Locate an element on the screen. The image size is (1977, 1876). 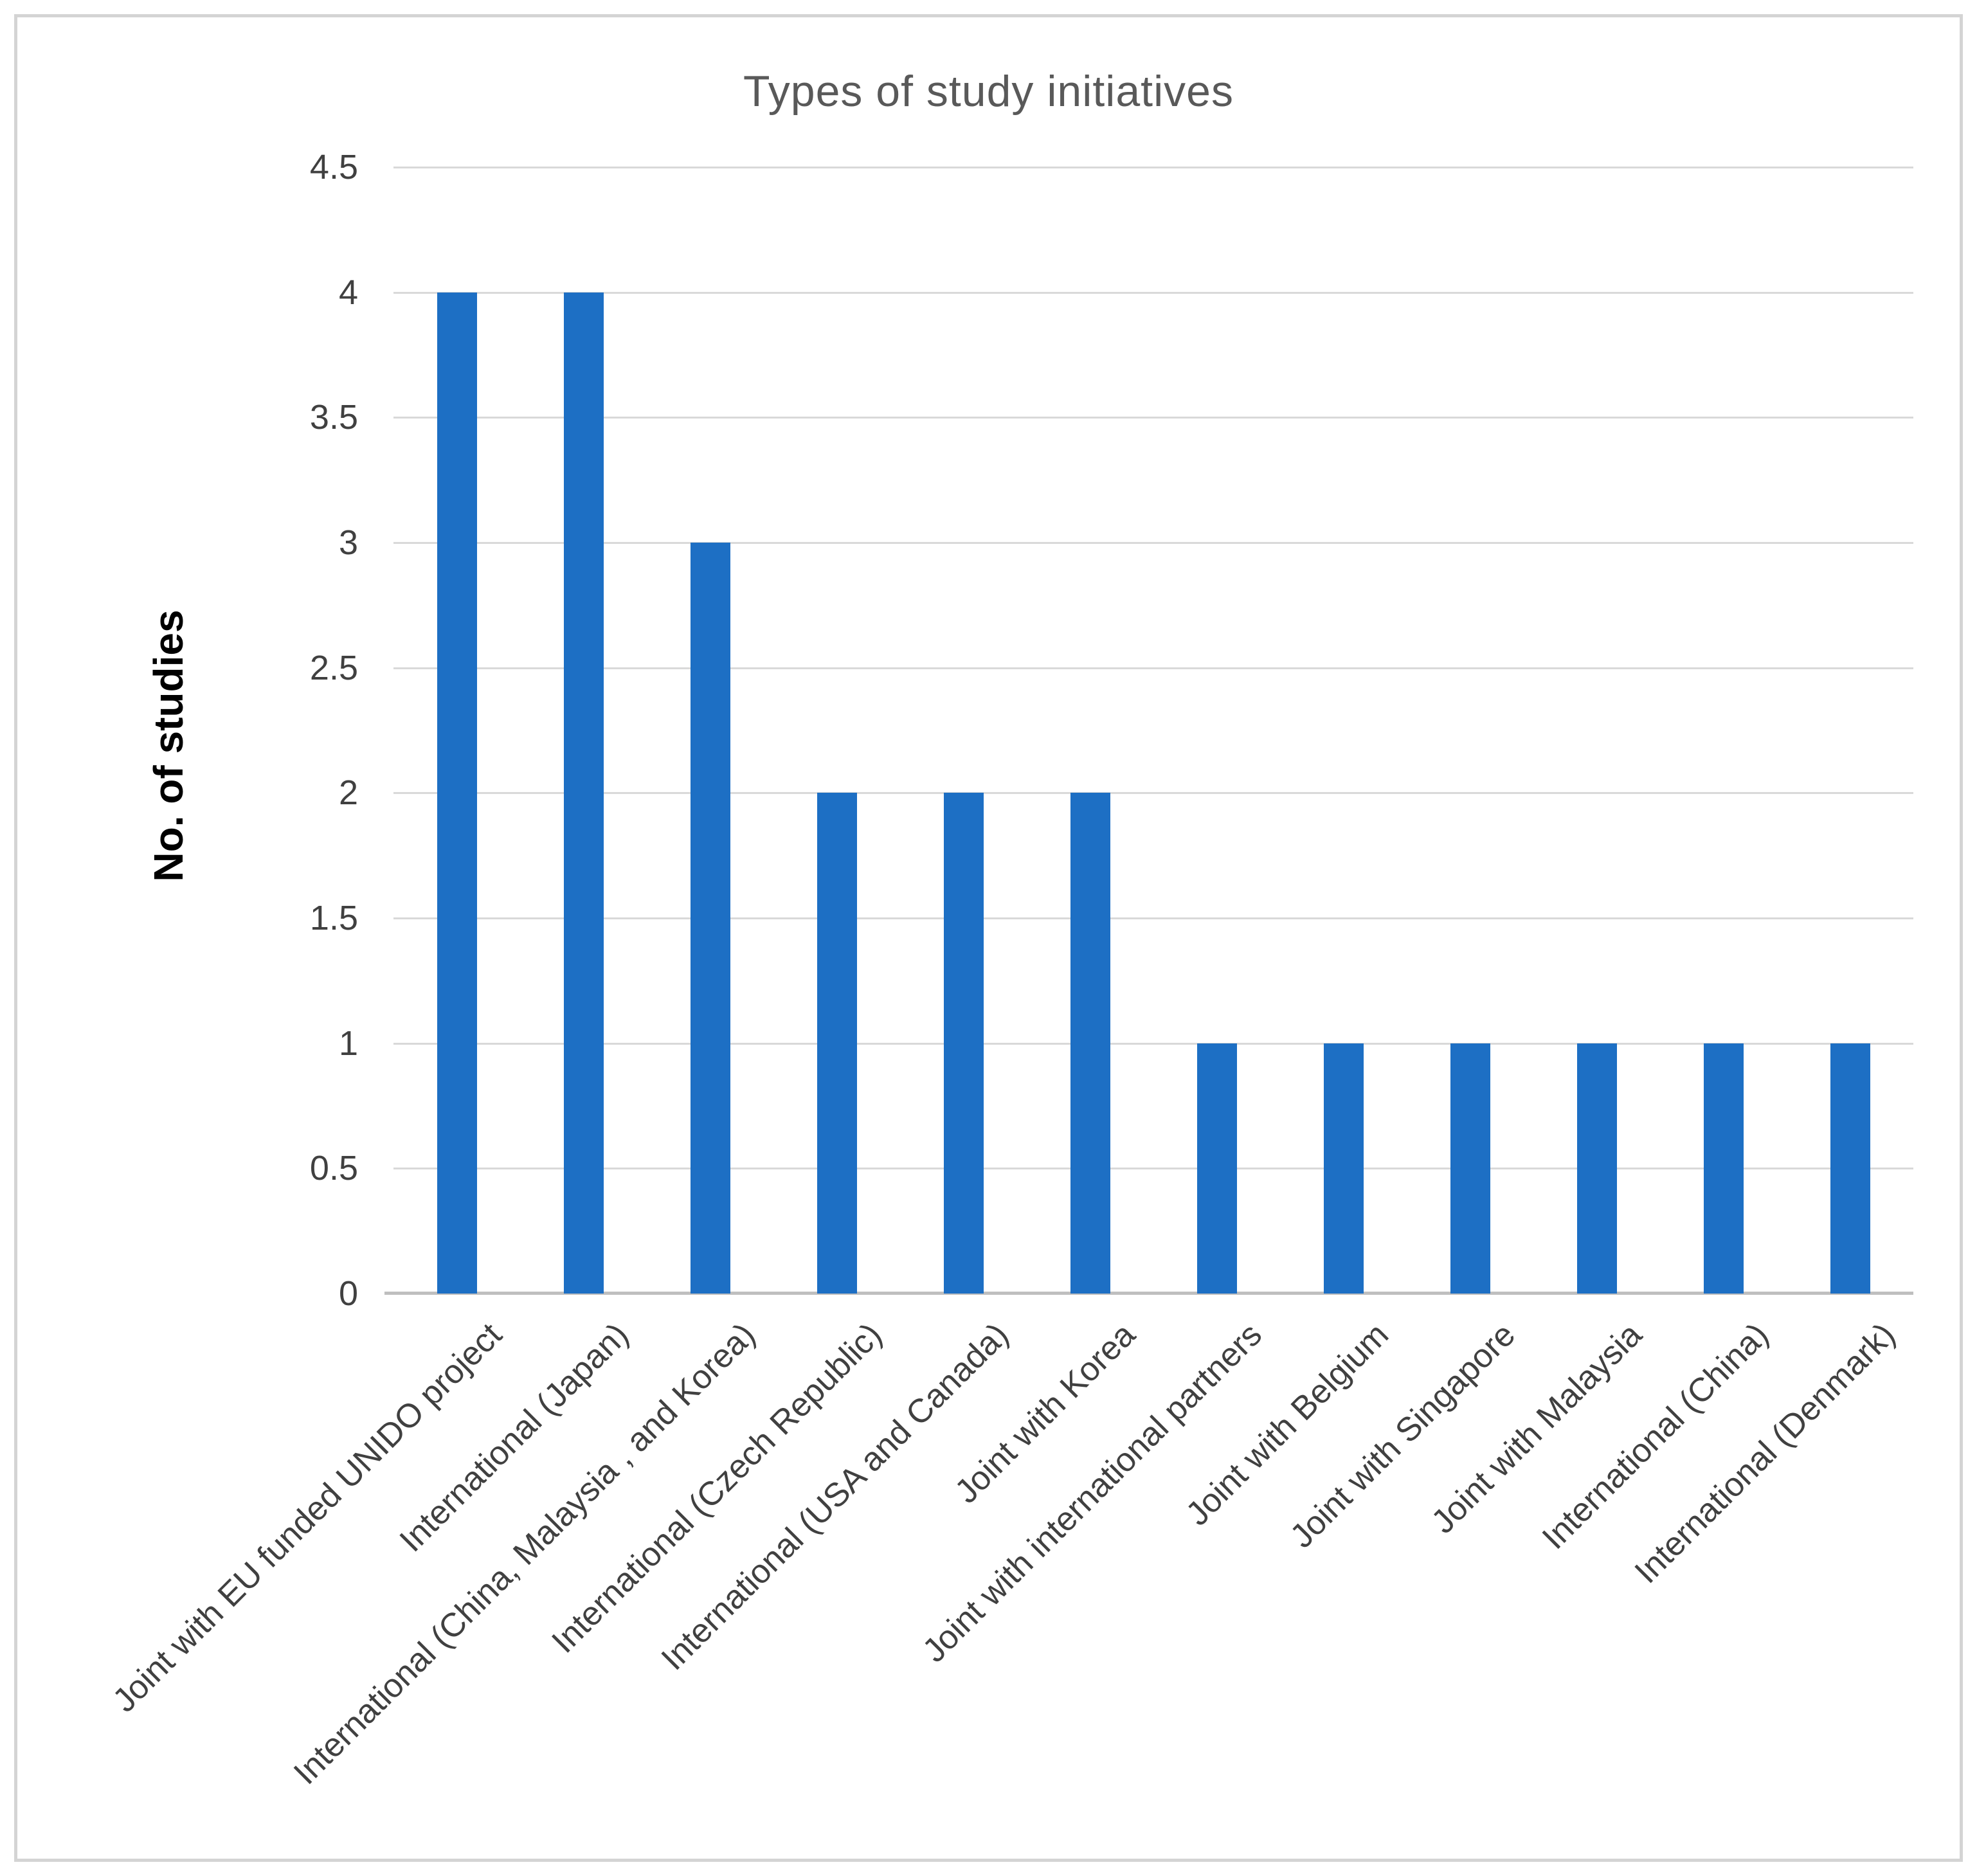
y-tick-label: 3 is located at coordinates (348, 542).